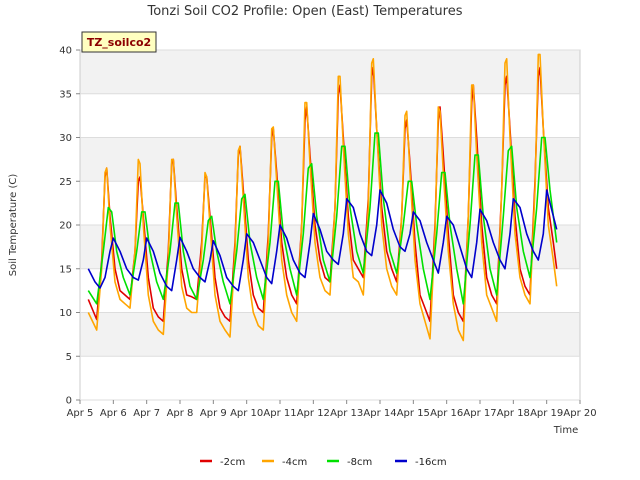 Image resolution: width=640 pixels, height=480 pixels. I want to click on x-tick-label: Apr 8, so click(180, 413).